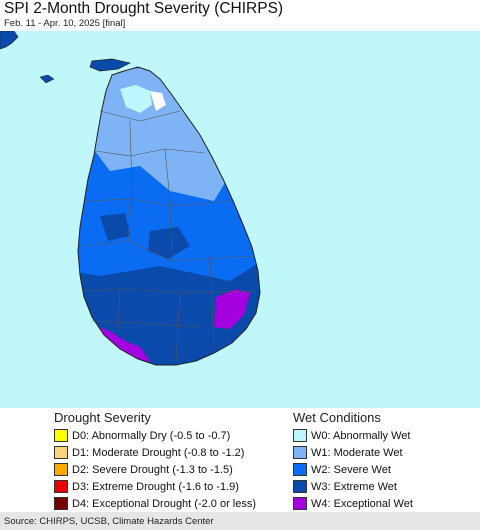  I want to click on legend-item-w3: W3: Extreme Wet, so click(353, 486).